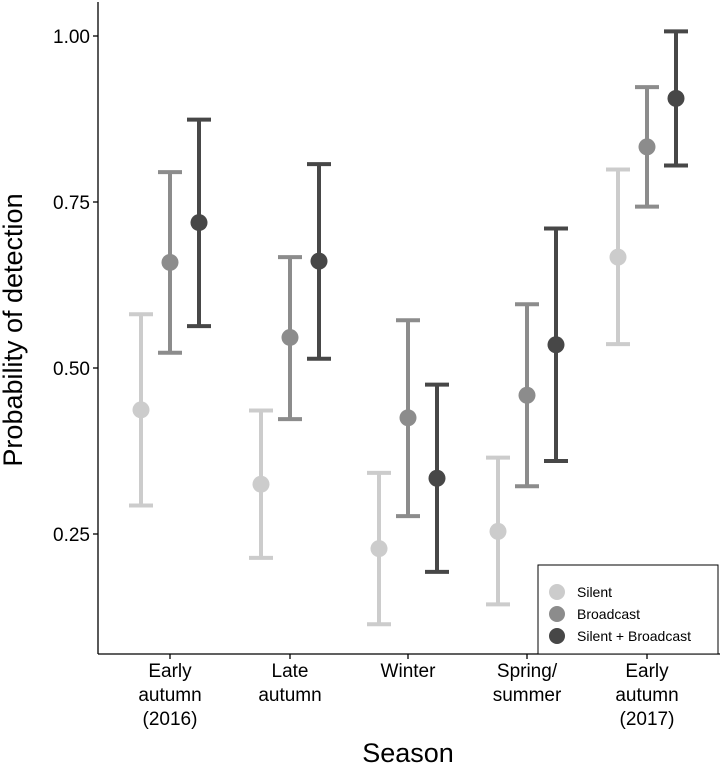 The height and width of the screenshot is (764, 720). I want to click on legend-box, so click(628, 609).